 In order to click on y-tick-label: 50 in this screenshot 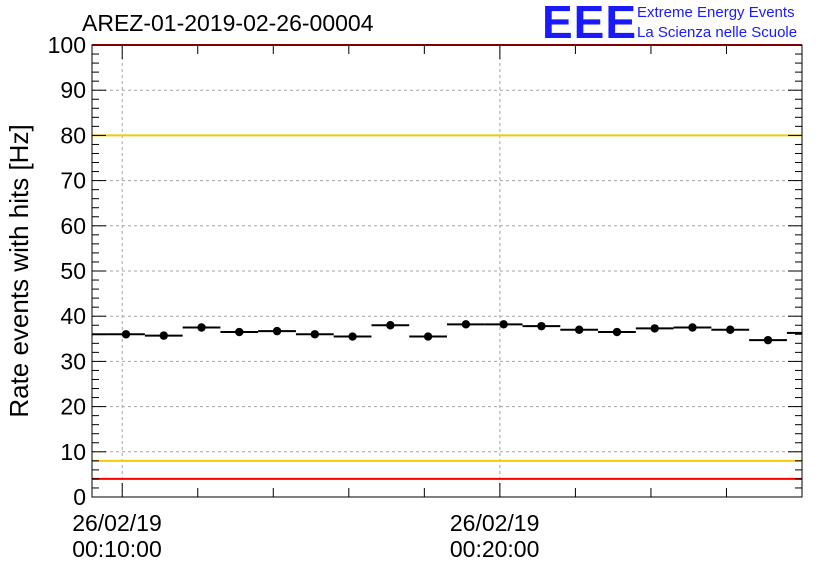, I will do `click(73, 271)`.